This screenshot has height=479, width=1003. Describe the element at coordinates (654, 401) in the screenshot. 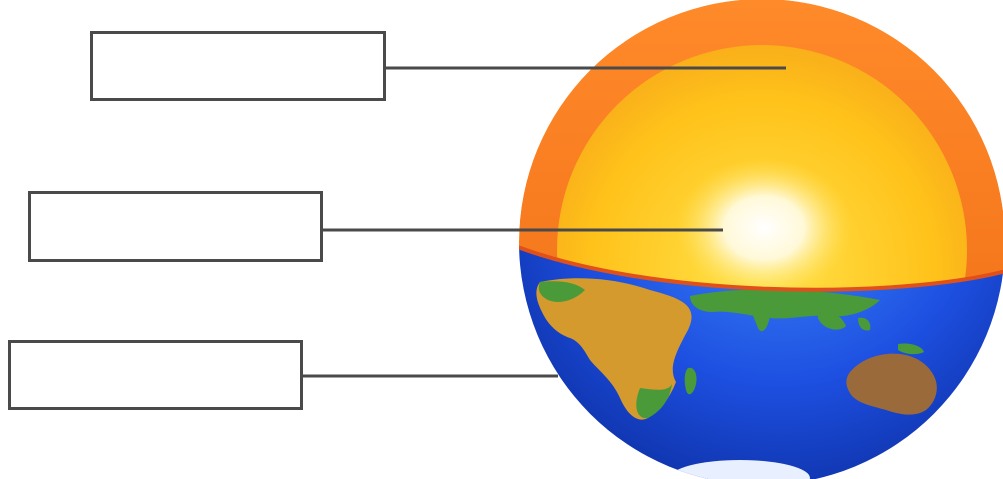

I see `southern-africa-green` at that location.